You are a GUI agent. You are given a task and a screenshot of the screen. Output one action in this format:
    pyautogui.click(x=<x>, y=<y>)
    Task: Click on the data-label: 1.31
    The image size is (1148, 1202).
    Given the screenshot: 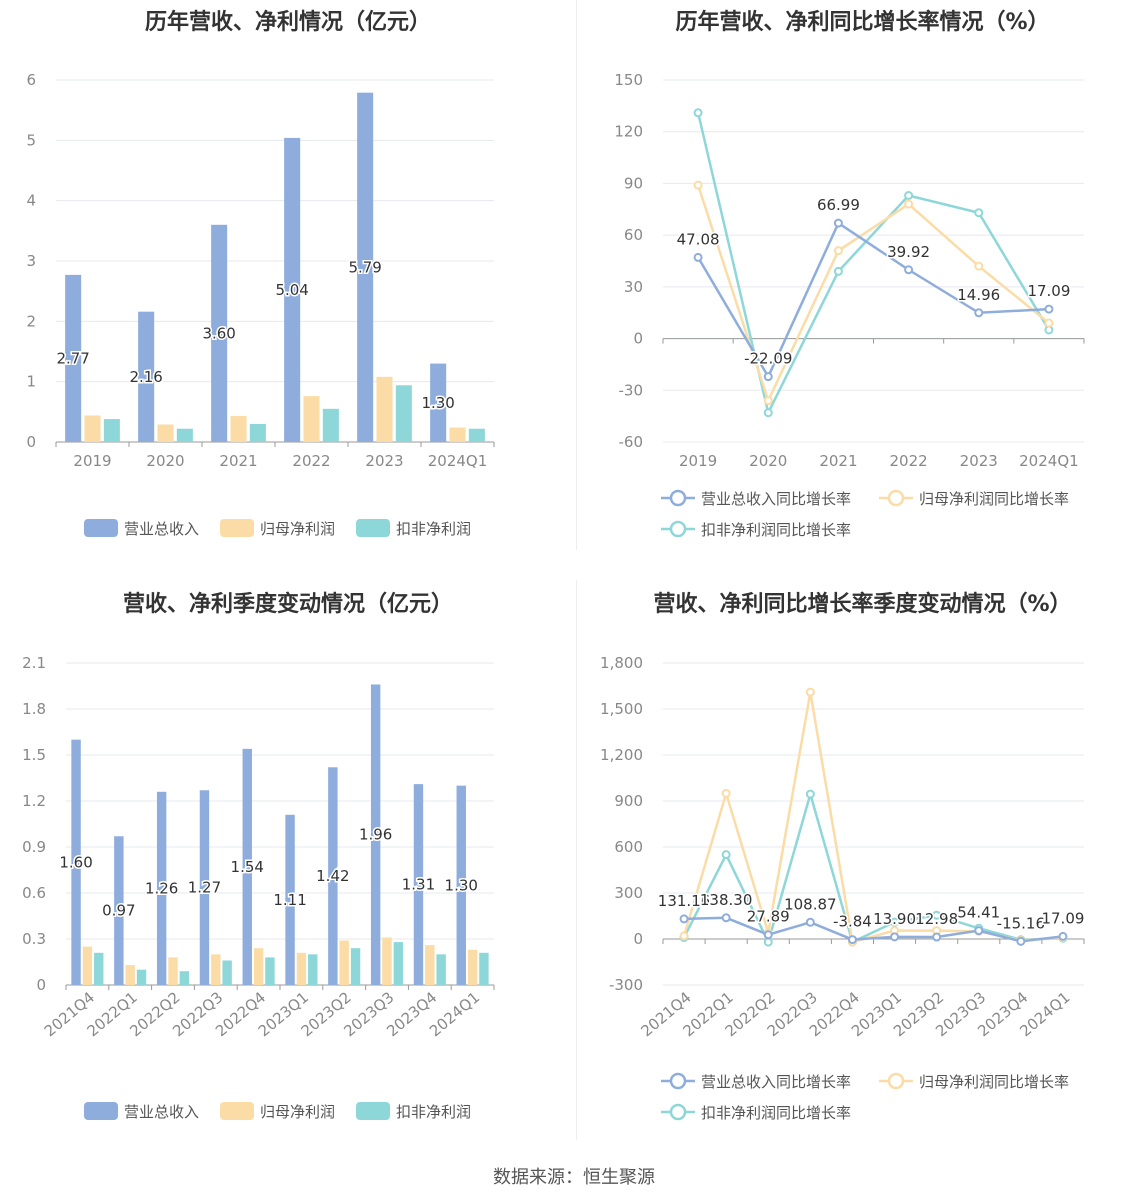 What is the action you would take?
    pyautogui.click(x=418, y=885)
    